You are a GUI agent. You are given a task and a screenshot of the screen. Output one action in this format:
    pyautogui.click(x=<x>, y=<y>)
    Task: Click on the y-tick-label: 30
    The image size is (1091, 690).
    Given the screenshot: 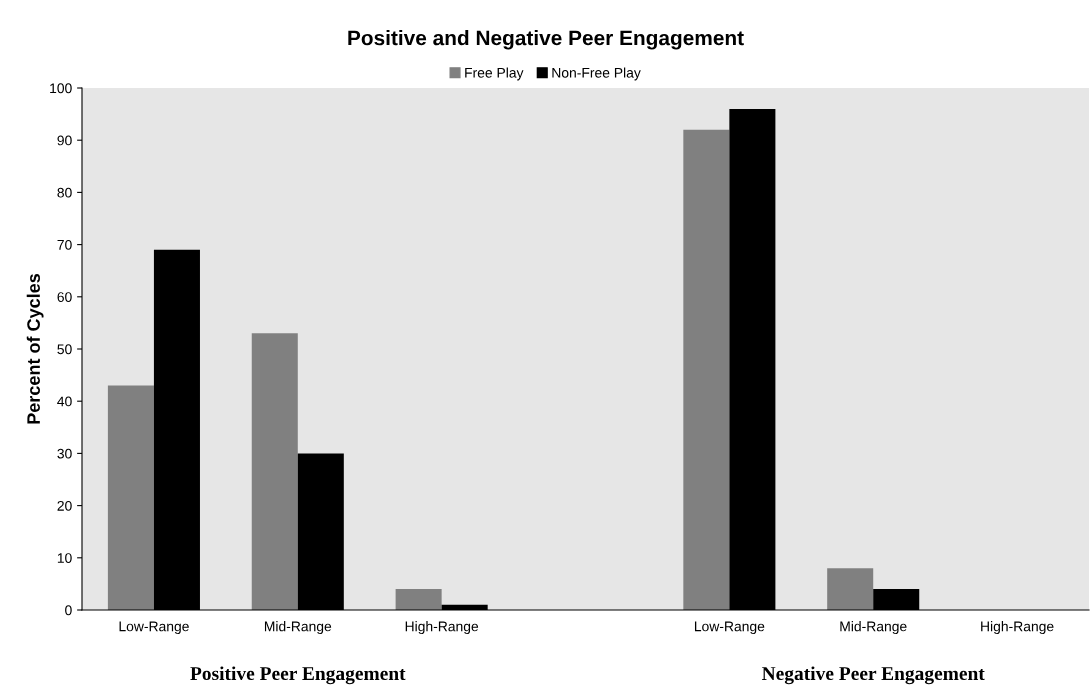 What is the action you would take?
    pyautogui.click(x=64, y=453)
    